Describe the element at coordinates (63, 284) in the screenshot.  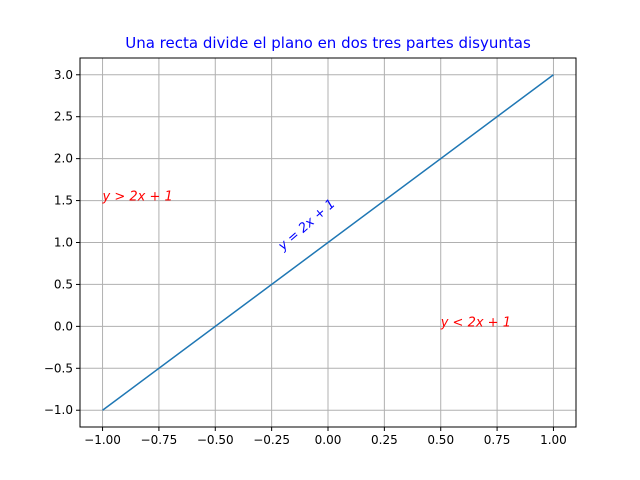
I see `y-tick-label: 0.5` at that location.